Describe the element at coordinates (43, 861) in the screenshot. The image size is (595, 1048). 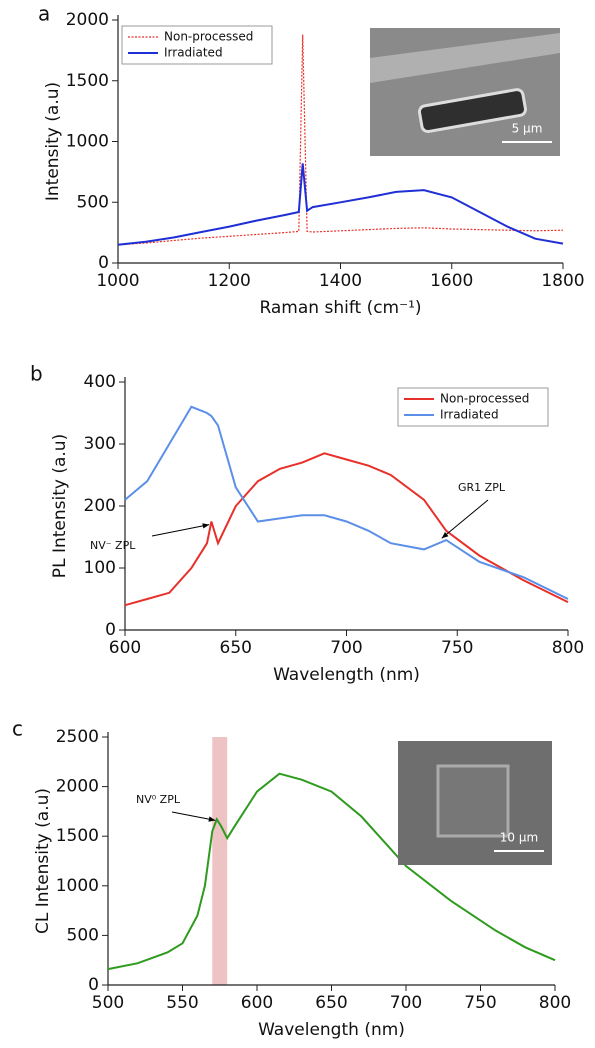
I see `y-axis-label: CL Intensity (a.u)` at that location.